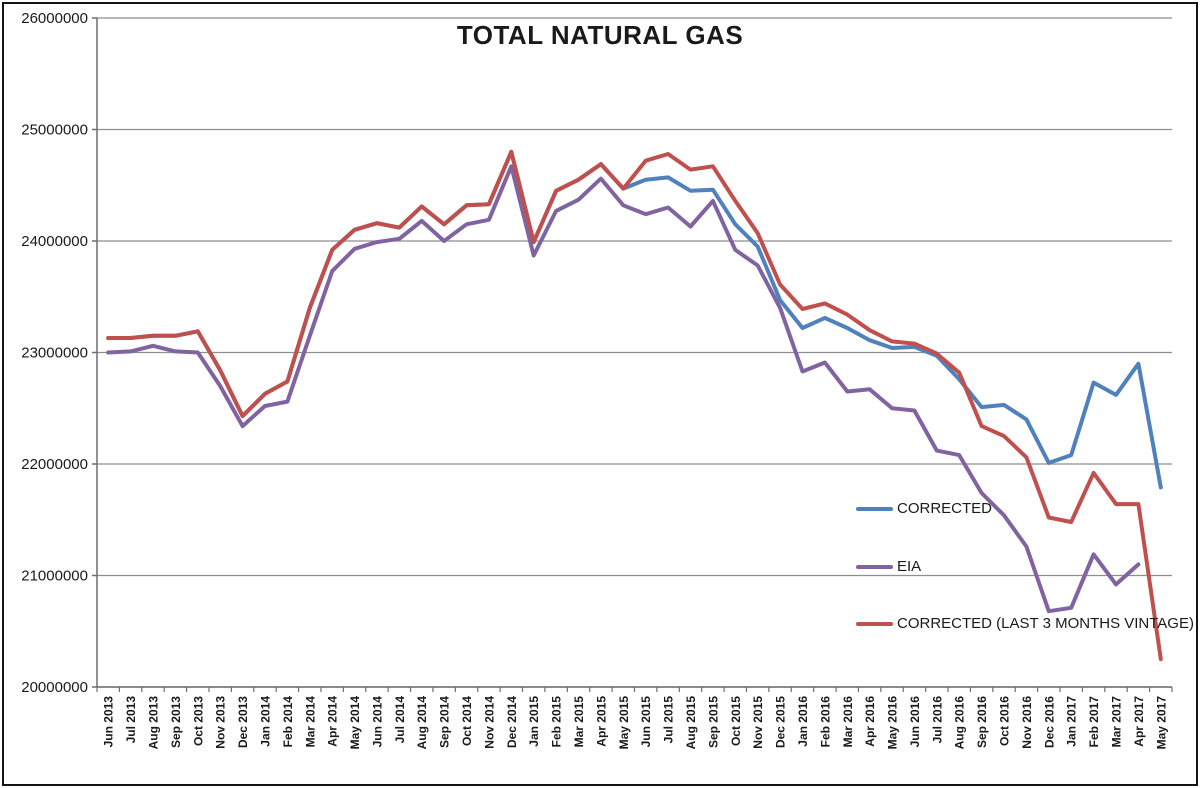 The width and height of the screenshot is (1200, 788). What do you see at coordinates (400, 720) in the screenshot?
I see `x-axis-label: Jul 2014` at bounding box center [400, 720].